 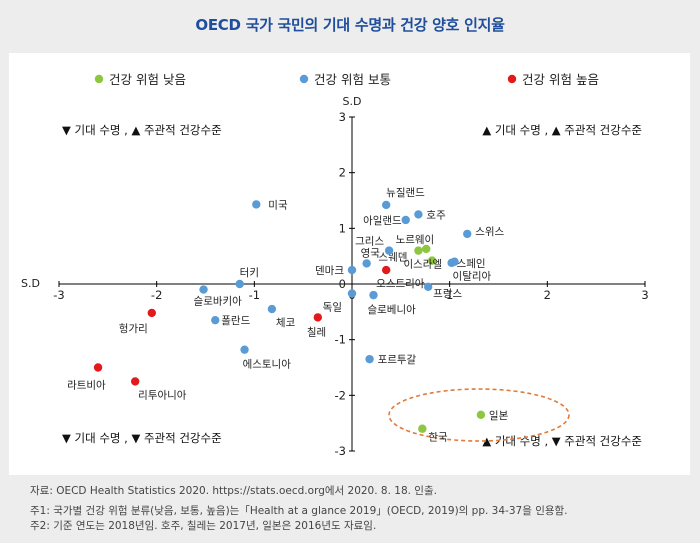 I want to click on y-tick-label: 0, so click(x=342, y=284).